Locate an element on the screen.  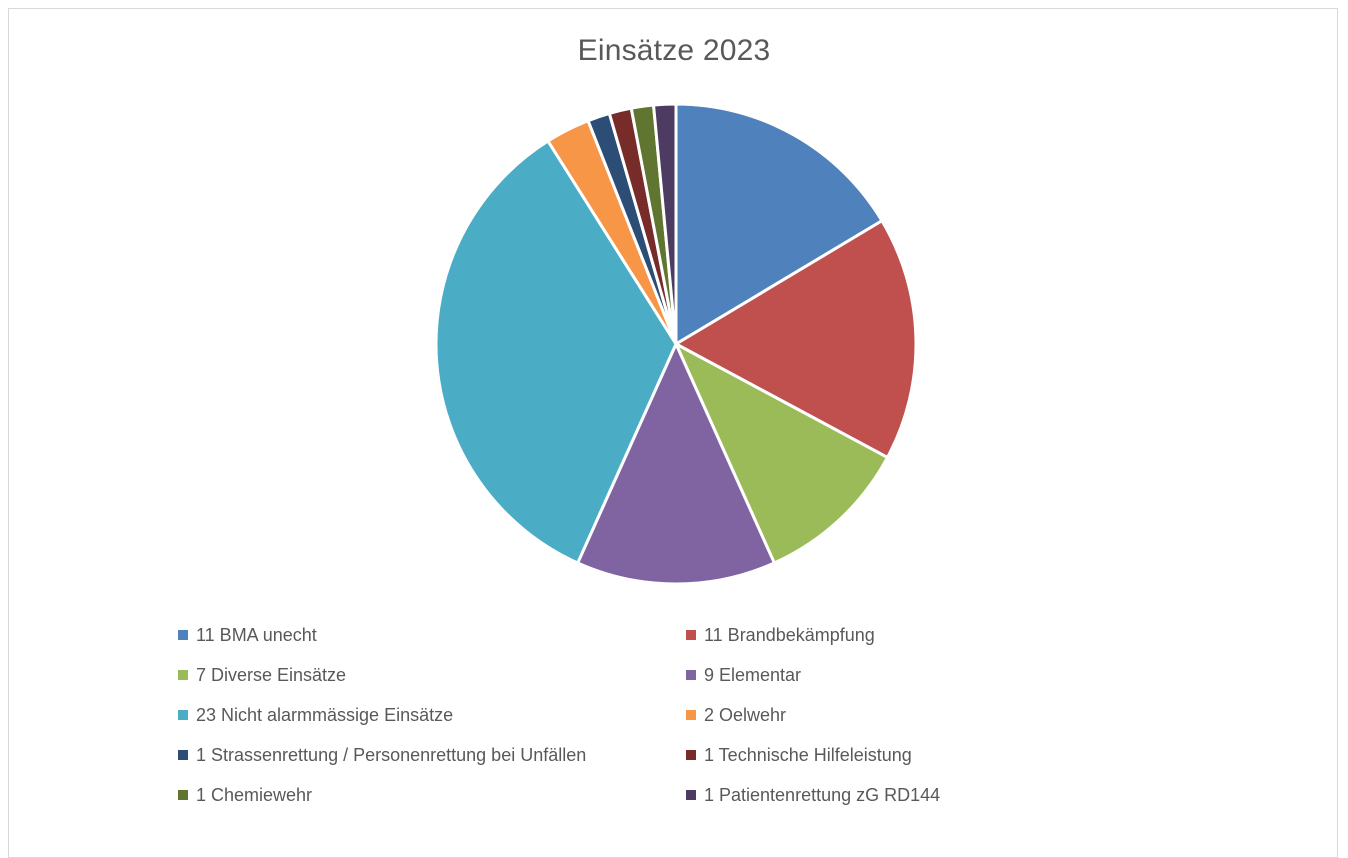
legend-item: 7 Diverse Einsätze is located at coordinates (262, 675).